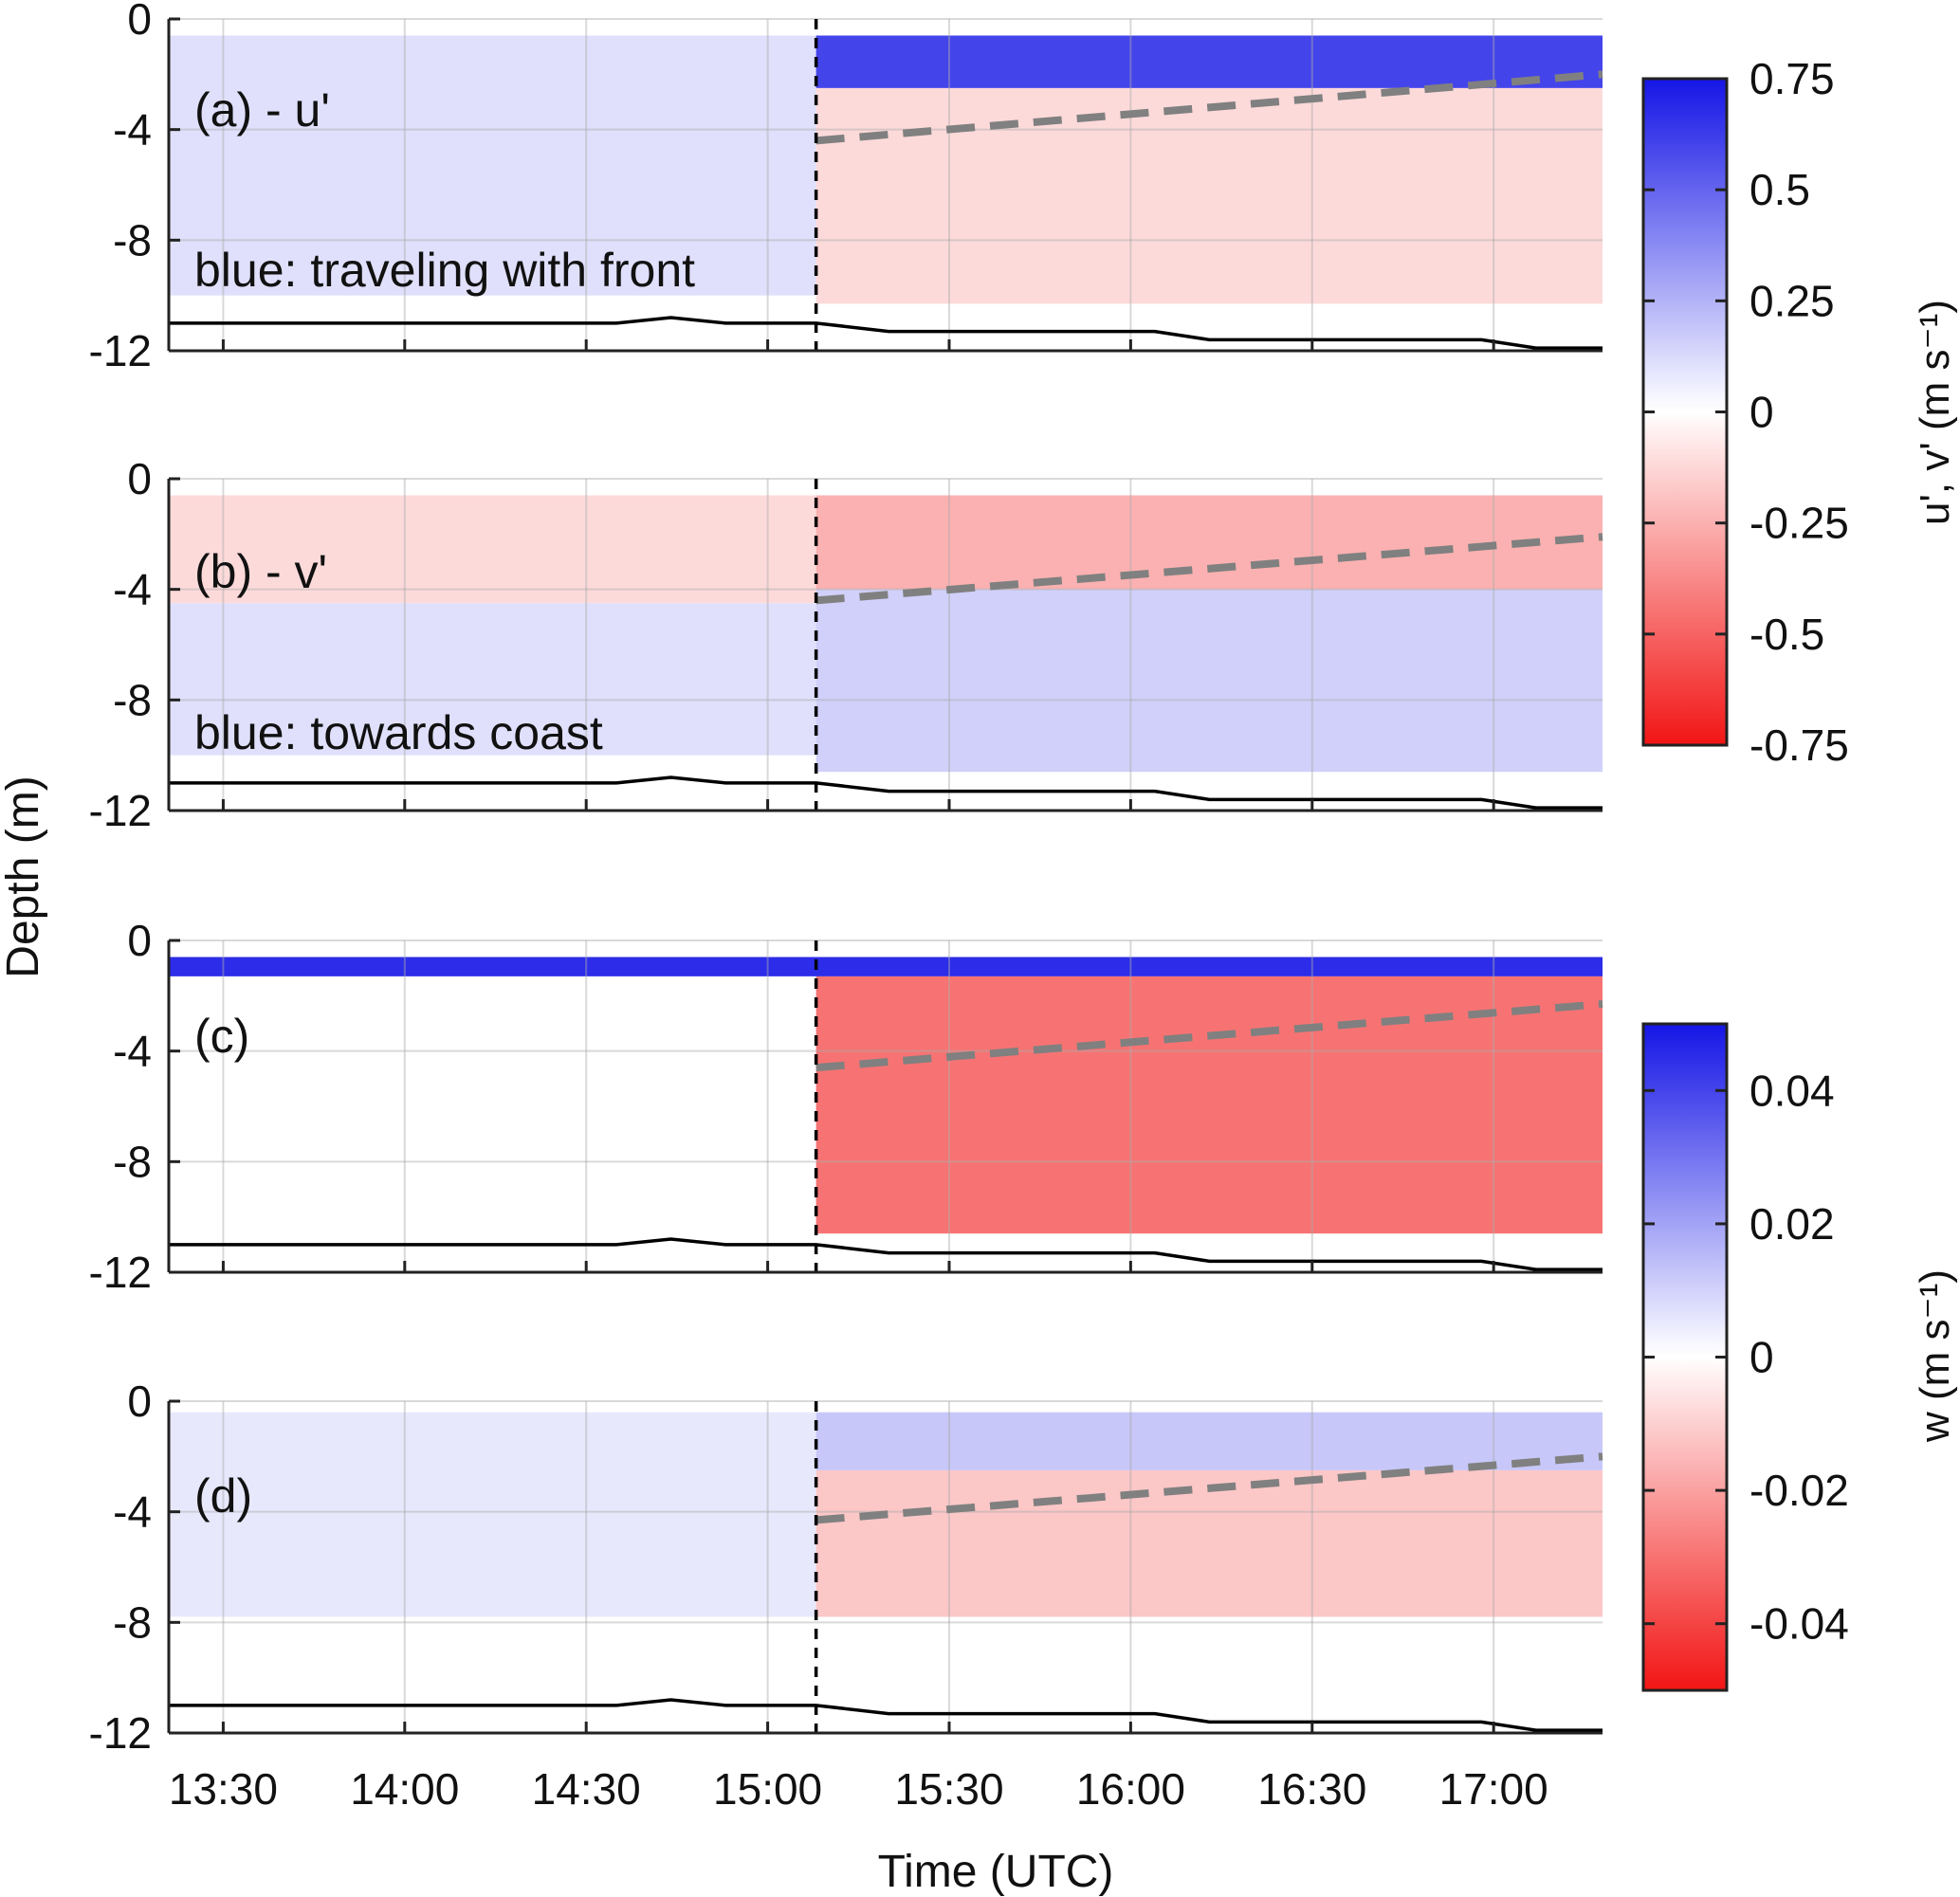  Describe the element at coordinates (444, 270) in the screenshot. I see `panel-a-annotation: blue: traveling with front` at that location.